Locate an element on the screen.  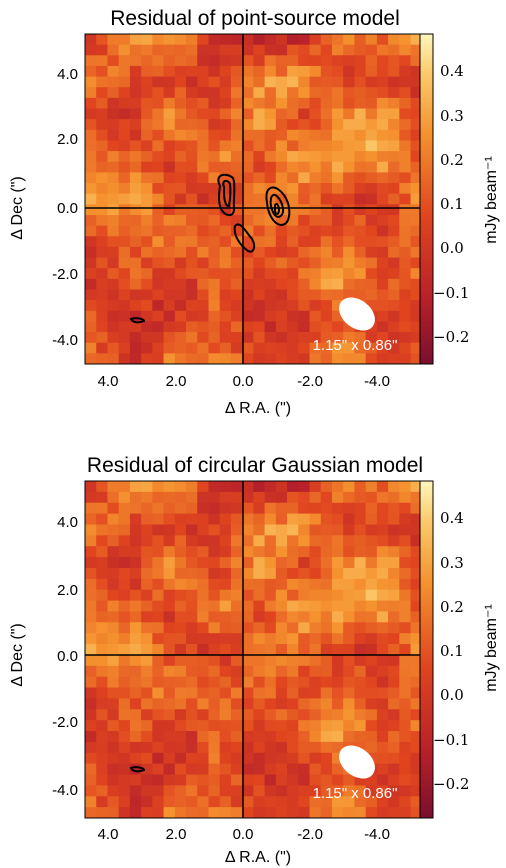
contour-group is located at coordinates (137, 769).